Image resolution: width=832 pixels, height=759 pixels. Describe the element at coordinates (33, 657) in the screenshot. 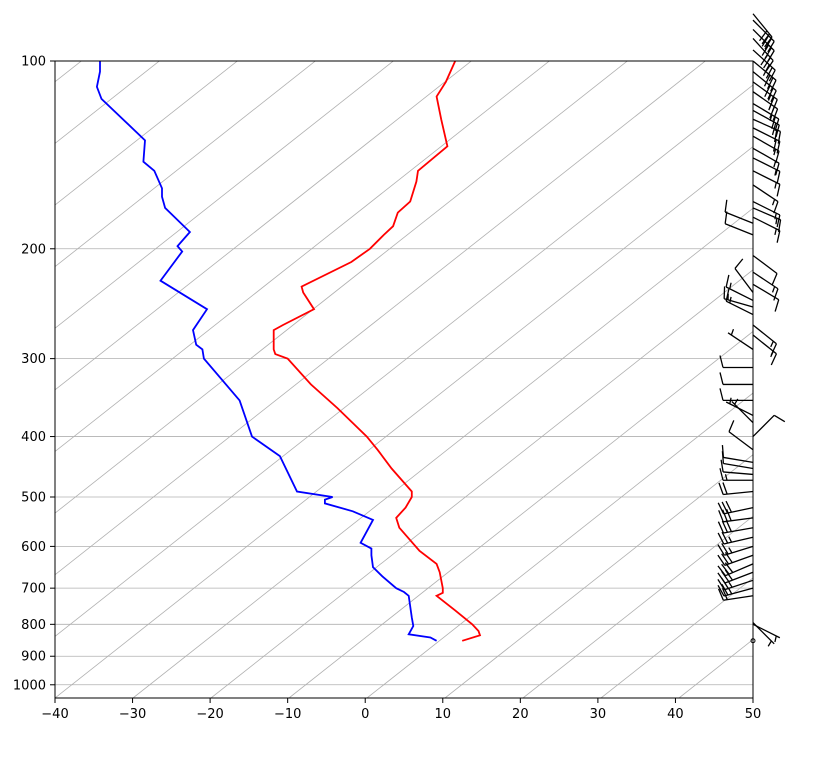

I see `y-tick-label: 900` at that location.